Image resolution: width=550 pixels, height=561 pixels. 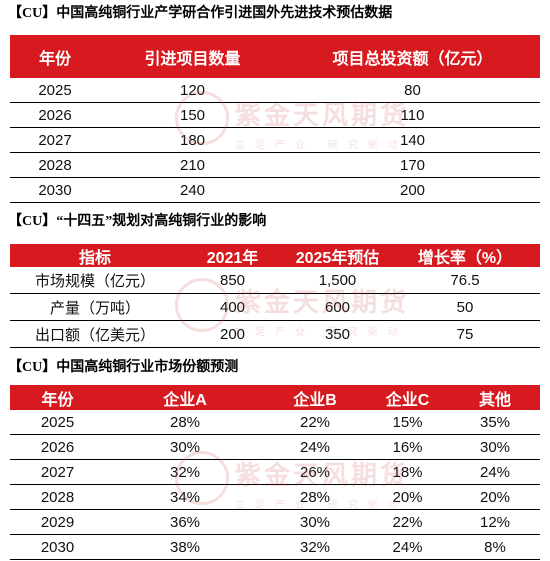 I want to click on table-row: 2028 210 170, so click(x=275, y=165).